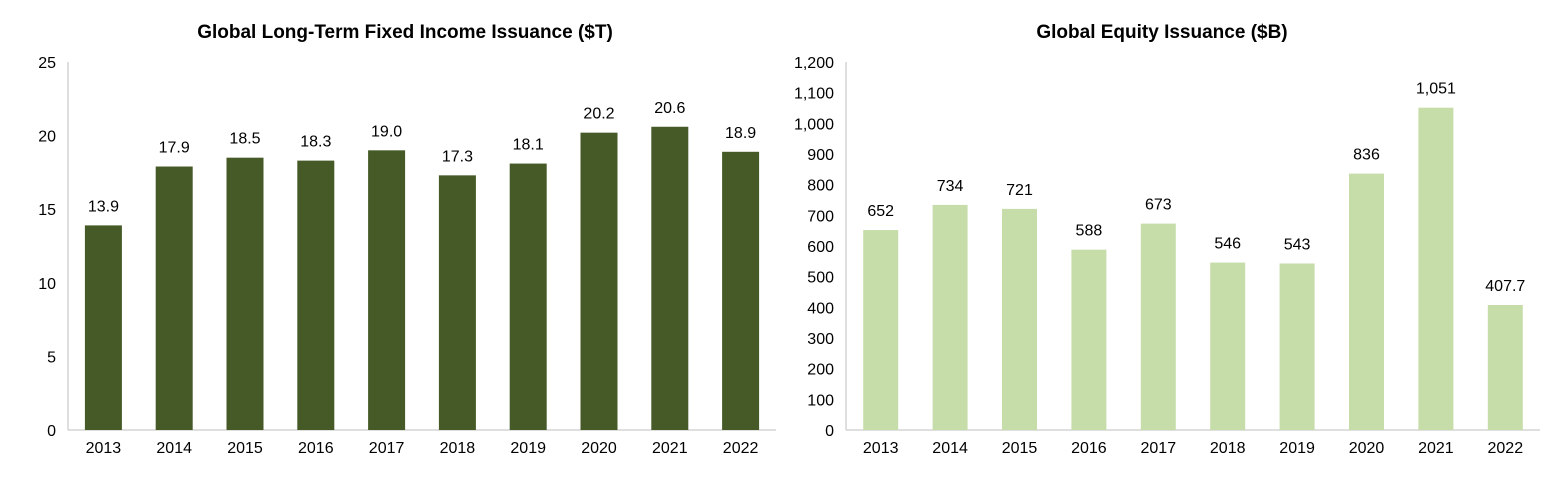 Image resolution: width=1558 pixels, height=493 pixels. I want to click on y-tick-label: 900, so click(820, 155).